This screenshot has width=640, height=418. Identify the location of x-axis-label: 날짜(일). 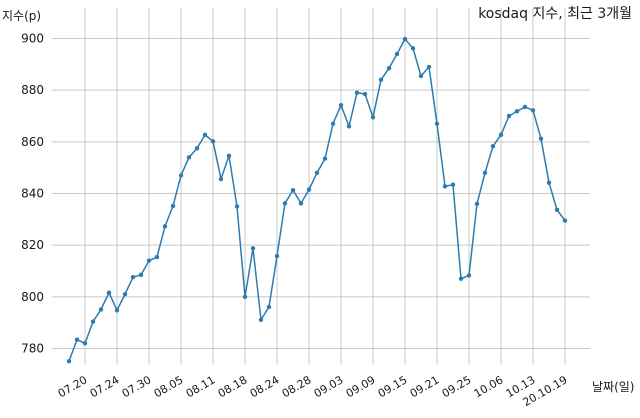
(613, 387).